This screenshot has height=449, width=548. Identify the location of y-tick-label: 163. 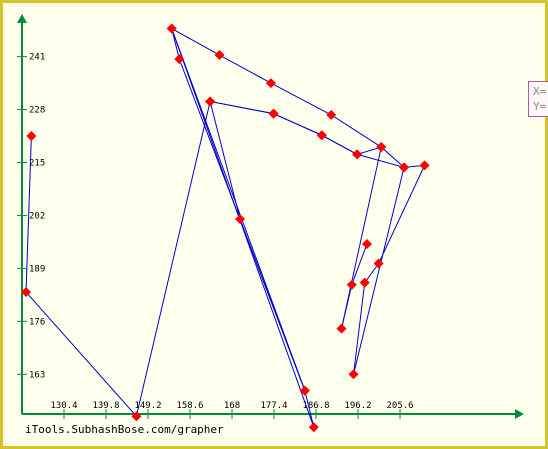
(37, 375).